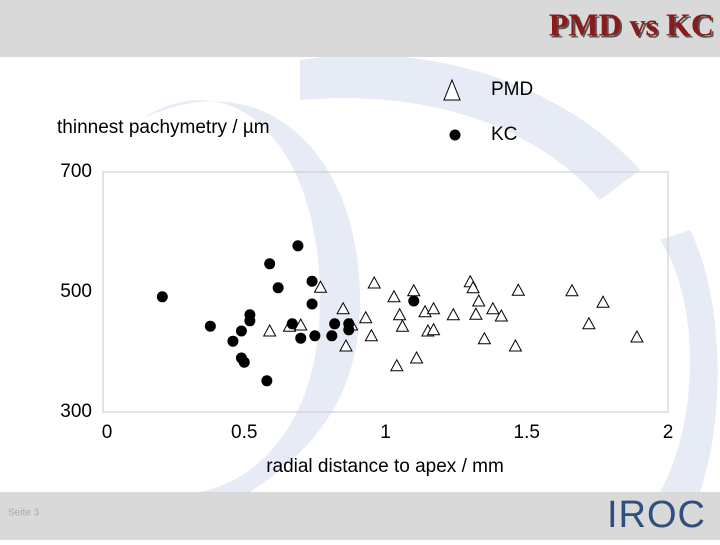  Describe the element at coordinates (107, 432) in the screenshot. I see `x-tick-label: 0` at that location.